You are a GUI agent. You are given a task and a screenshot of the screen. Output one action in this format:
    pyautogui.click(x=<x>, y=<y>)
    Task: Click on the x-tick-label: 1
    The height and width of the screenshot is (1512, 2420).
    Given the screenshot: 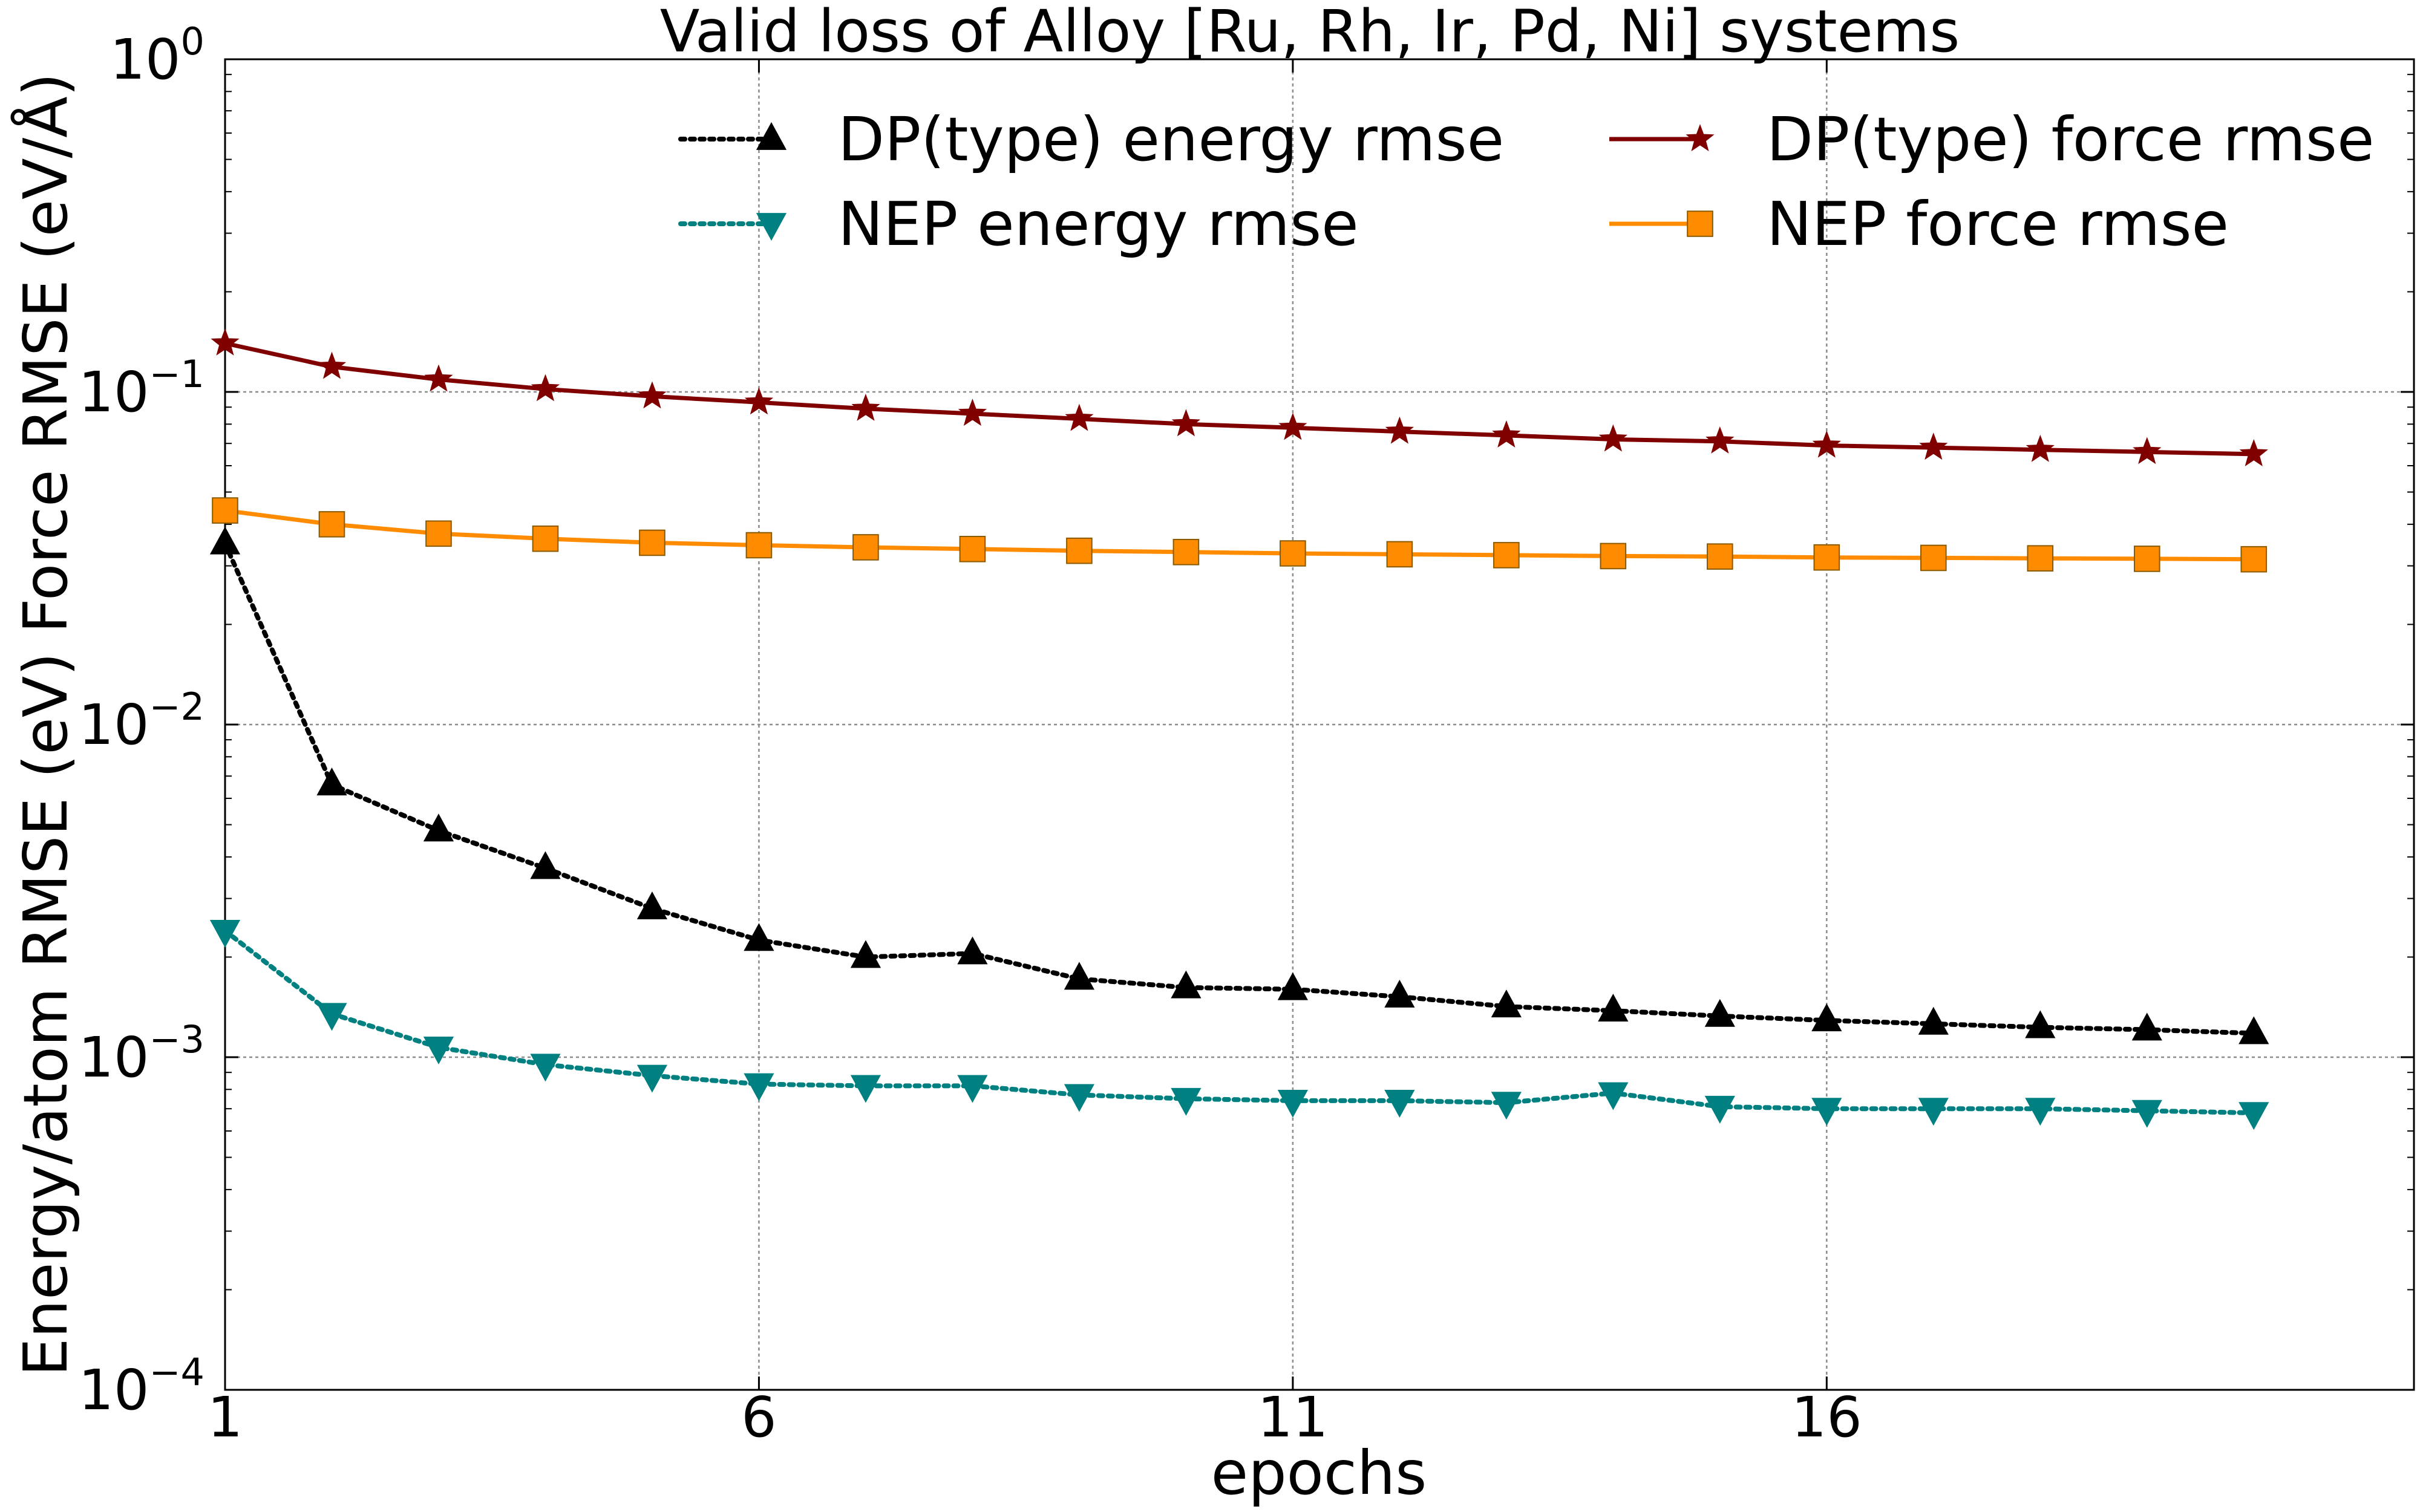 What is the action you would take?
    pyautogui.click(x=225, y=1417)
    